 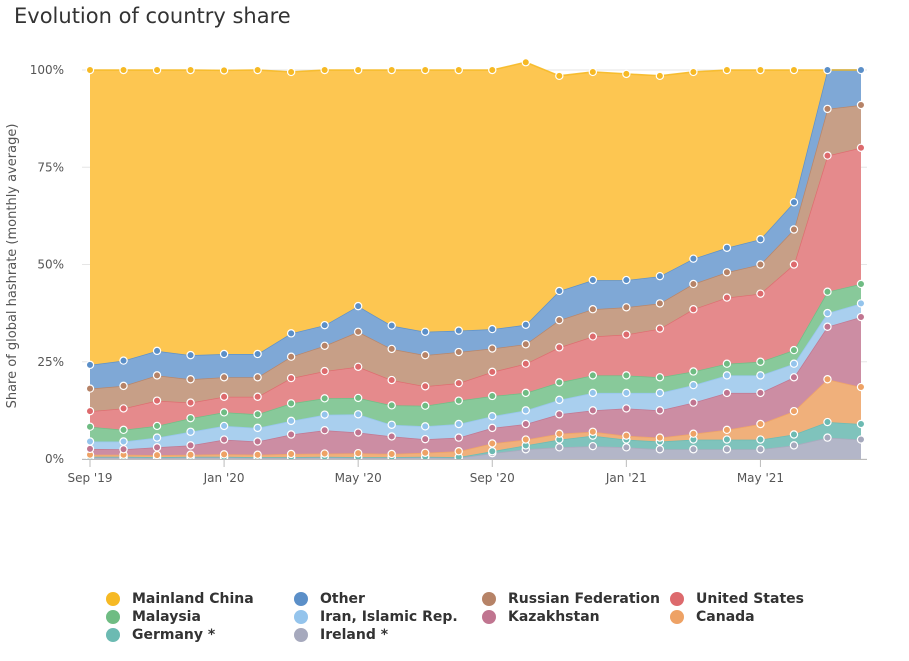 What do you see at coordinates (576, 599) in the screenshot?
I see `legend-item: Russian Federation` at bounding box center [576, 599].